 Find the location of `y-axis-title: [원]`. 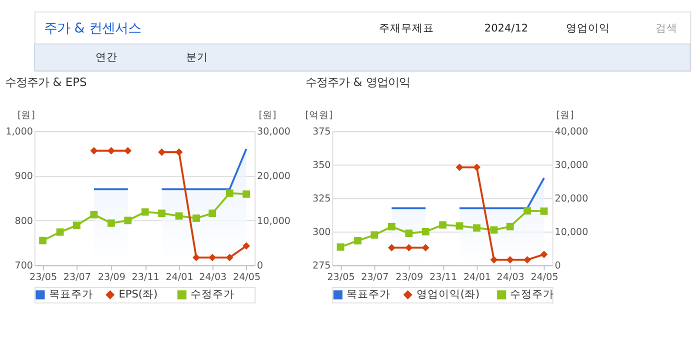

y-axis-title: [원] is located at coordinates (26, 116).